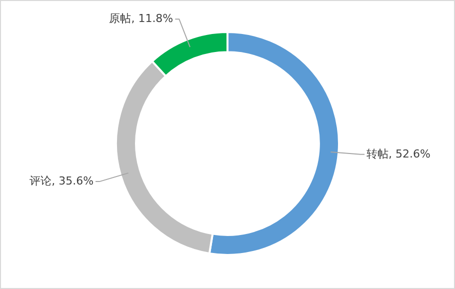 The image size is (455, 289). I want to click on slice-label: 转帖, 52.6%, so click(398, 153).